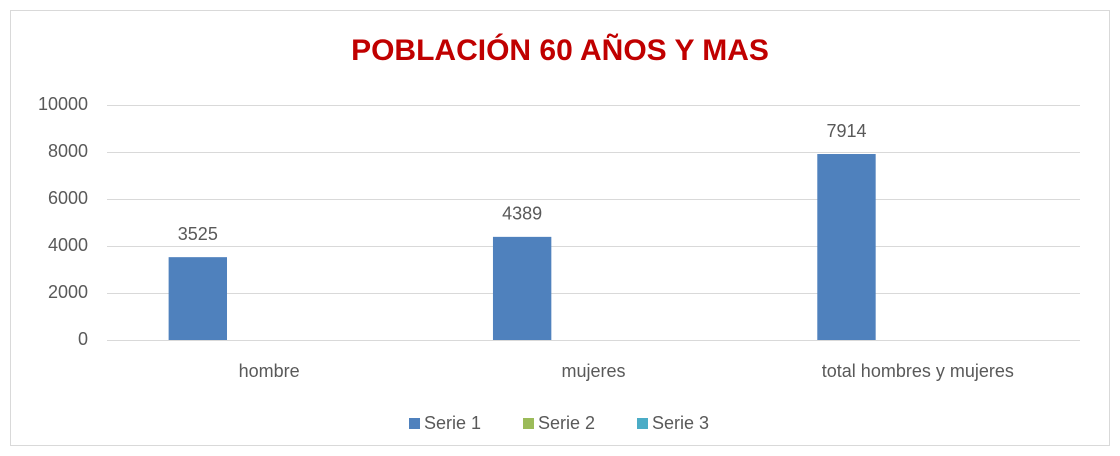 Image resolution: width=1120 pixels, height=456 pixels. What do you see at coordinates (560, 50) in the screenshot?
I see `chart-title: POBLACIÓN 60 AÑOS Y MAS` at bounding box center [560, 50].